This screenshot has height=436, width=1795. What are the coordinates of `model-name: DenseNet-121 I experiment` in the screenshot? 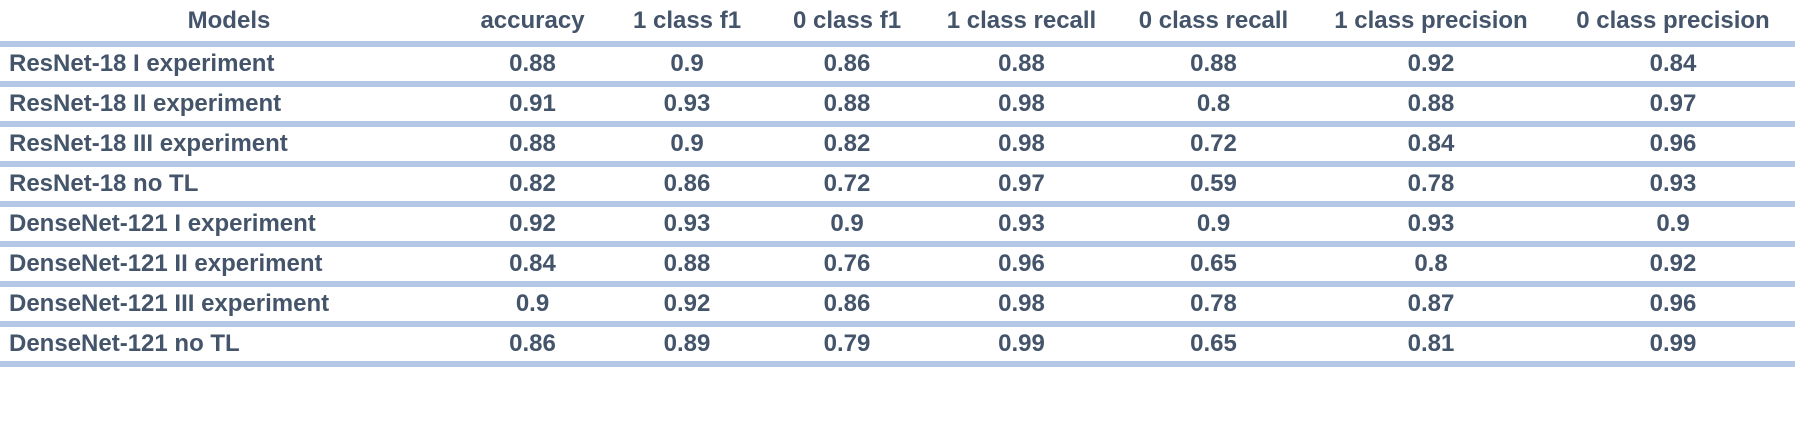 It's located at (162, 223).